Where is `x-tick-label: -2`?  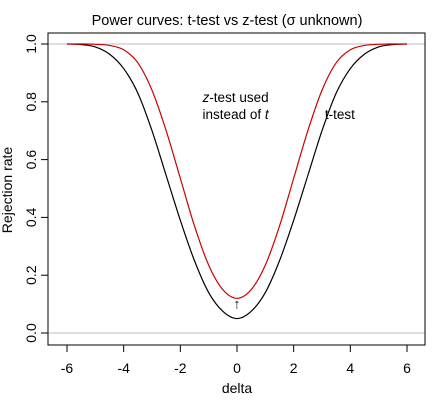
x-tick-label: -2 is located at coordinates (180, 368).